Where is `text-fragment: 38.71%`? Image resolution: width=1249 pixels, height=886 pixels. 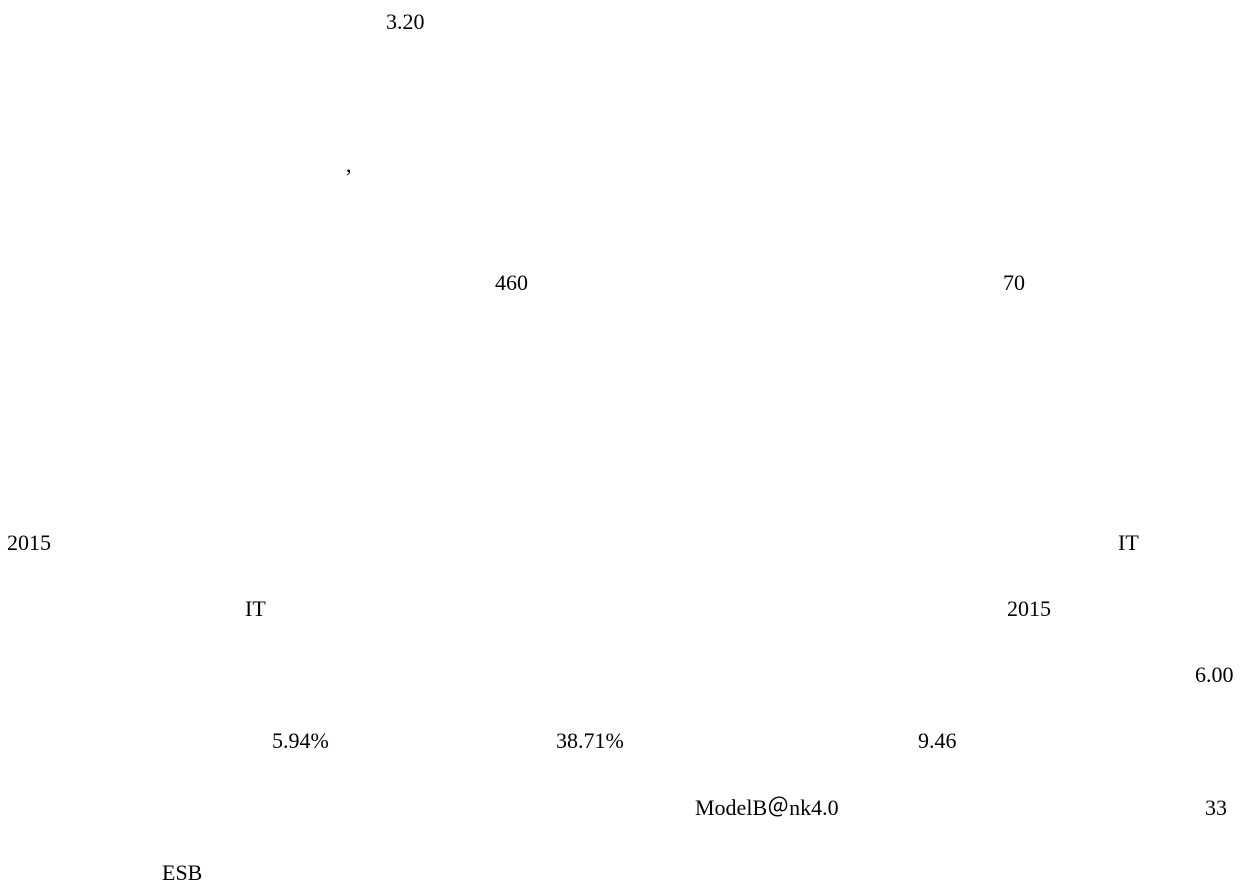 text-fragment: 38.71% is located at coordinates (590, 740).